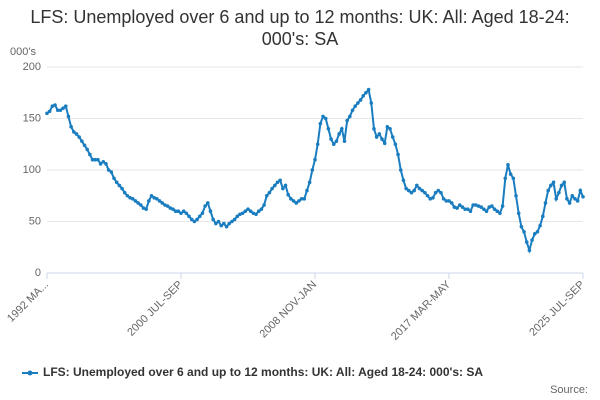 Image resolution: width=600 pixels, height=400 pixels. Describe the element at coordinates (421, 310) in the screenshot. I see `x-tick-label: 2017 MAR-MAY` at that location.